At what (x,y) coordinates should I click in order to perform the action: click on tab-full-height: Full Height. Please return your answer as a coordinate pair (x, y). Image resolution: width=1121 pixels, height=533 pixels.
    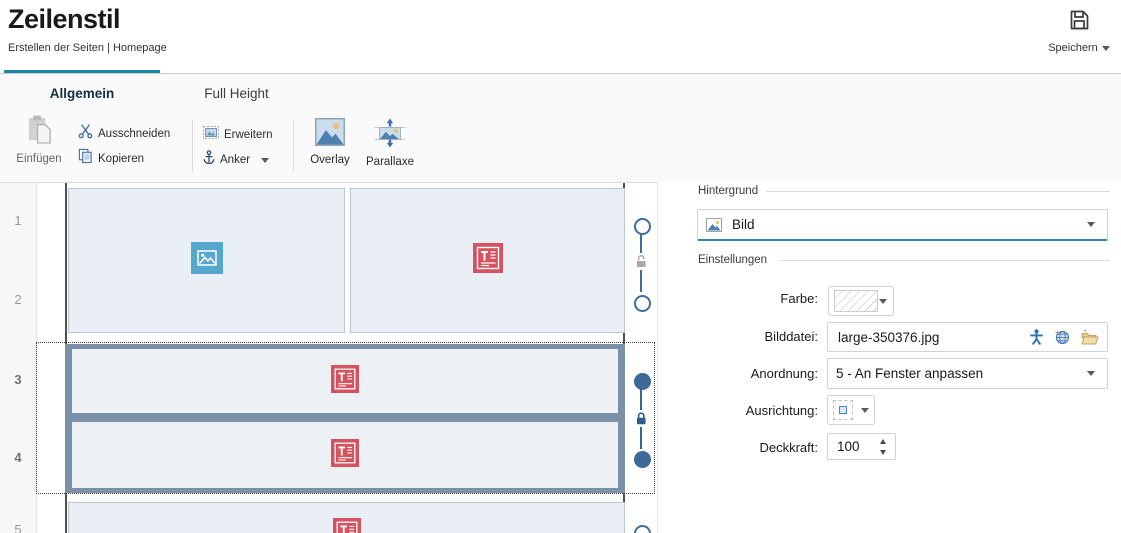
    Looking at the image, I should click on (236, 93).